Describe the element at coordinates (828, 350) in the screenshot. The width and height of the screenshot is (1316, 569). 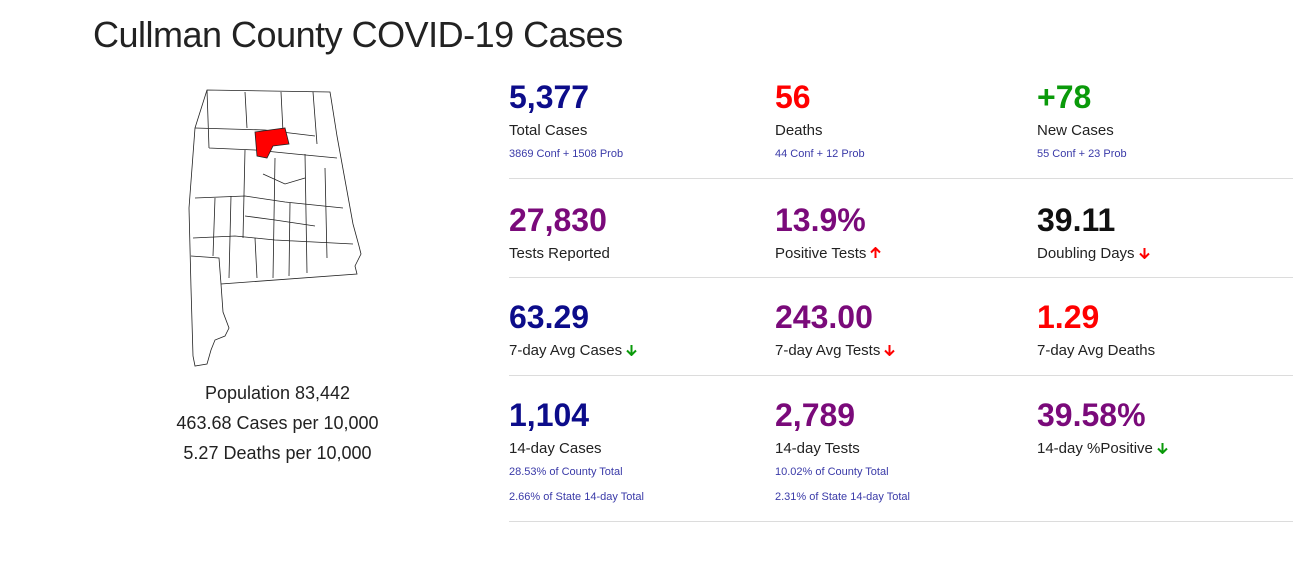
I see `stat-label: 7-day Avg Tests` at that location.